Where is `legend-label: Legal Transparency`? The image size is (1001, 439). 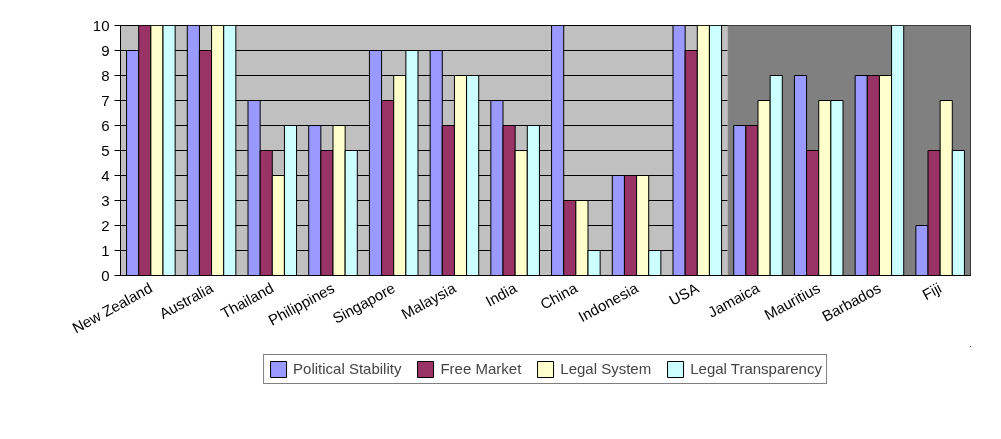
legend-label: Legal Transparency is located at coordinates (756, 368).